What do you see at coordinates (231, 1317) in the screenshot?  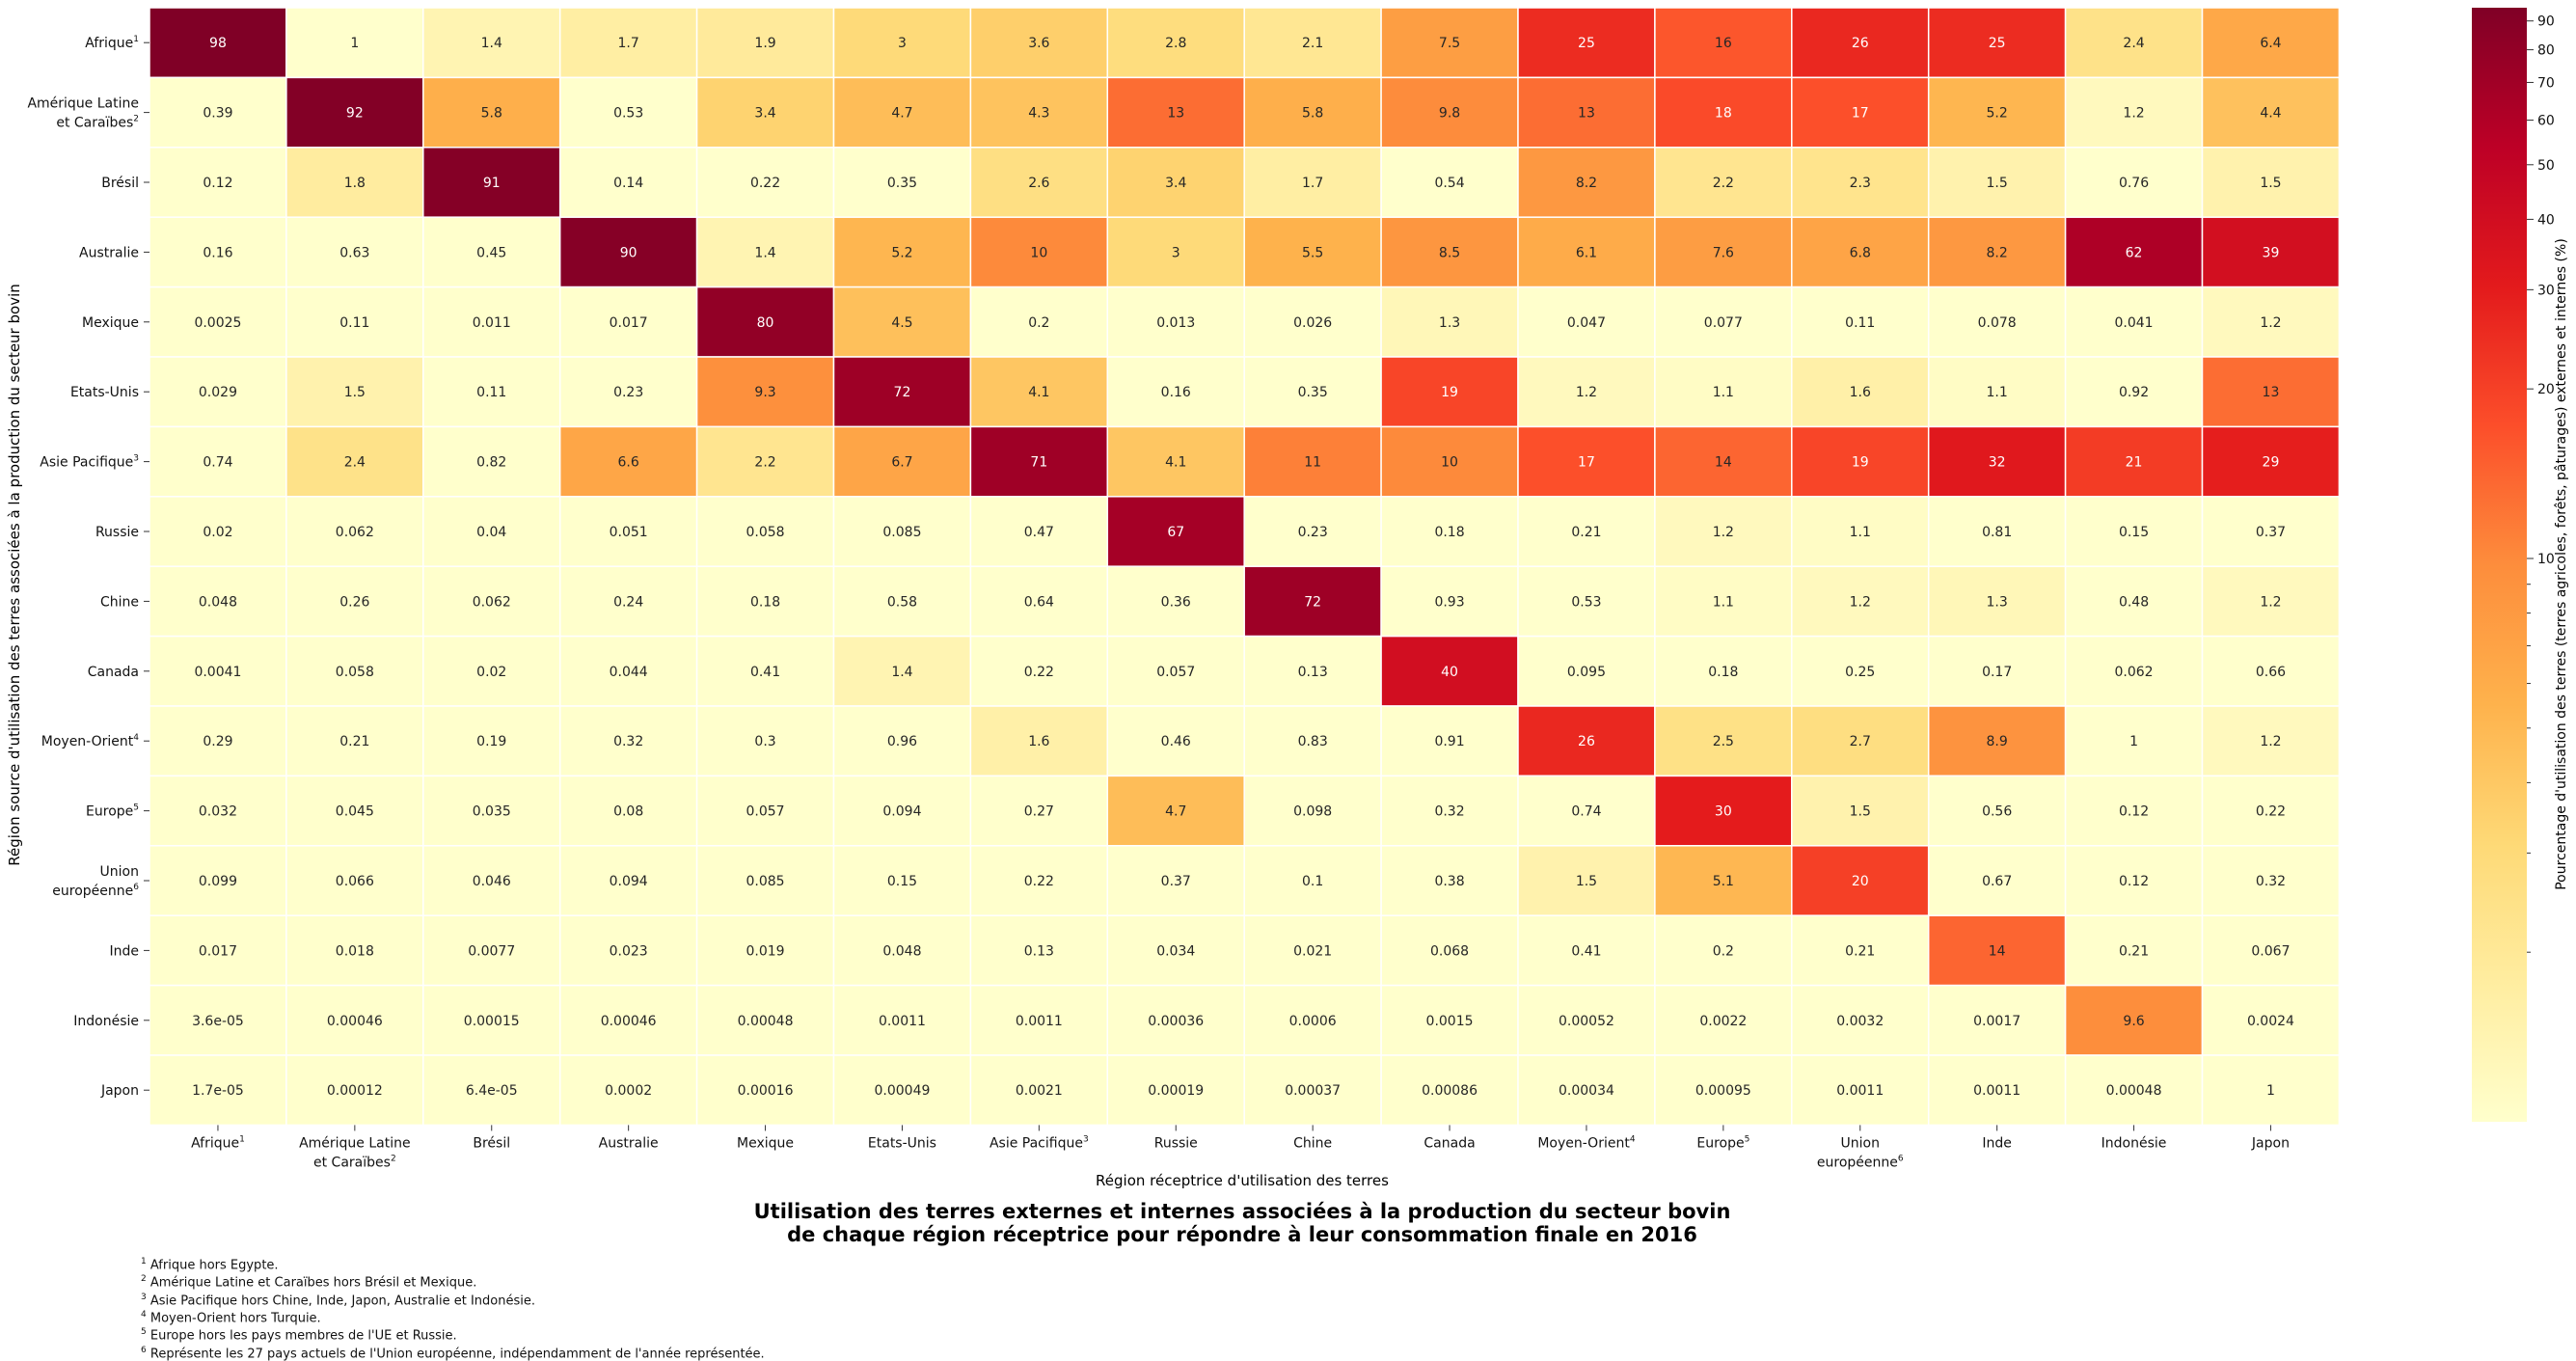 I see `footnote-4: 4 Moyen-Orient hors Turquie.` at bounding box center [231, 1317].